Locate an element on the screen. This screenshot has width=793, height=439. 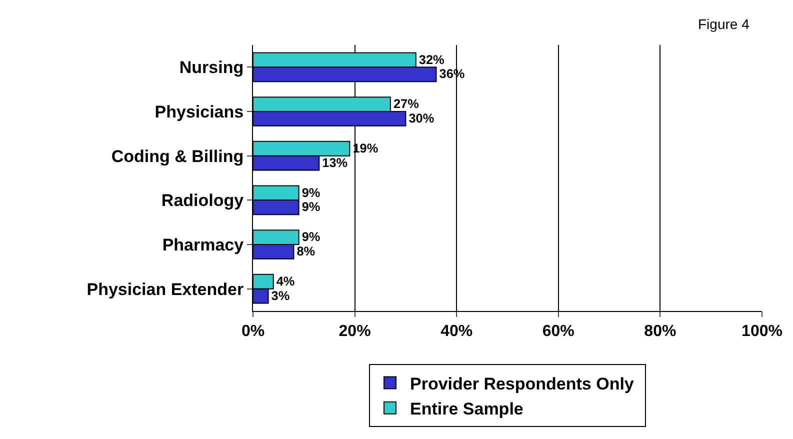
x-tick-label: 60% is located at coordinates (558, 331).